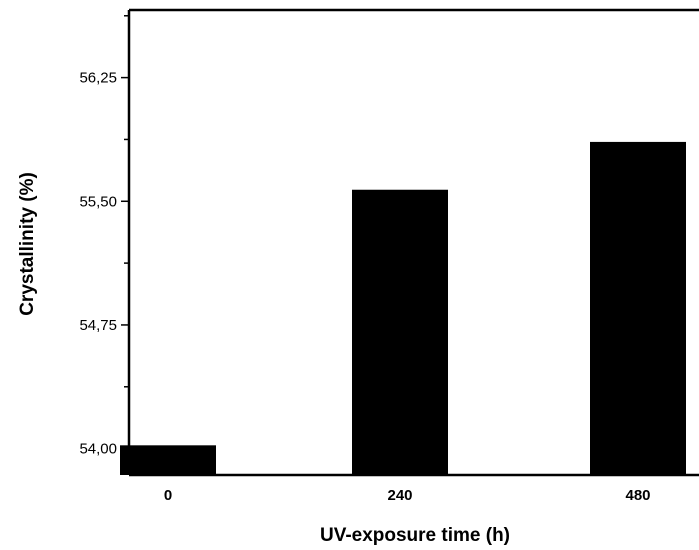 This screenshot has width=699, height=550. I want to click on y-ticks-group: 54,00 54,75 55,50 56,25, so click(104, 236).